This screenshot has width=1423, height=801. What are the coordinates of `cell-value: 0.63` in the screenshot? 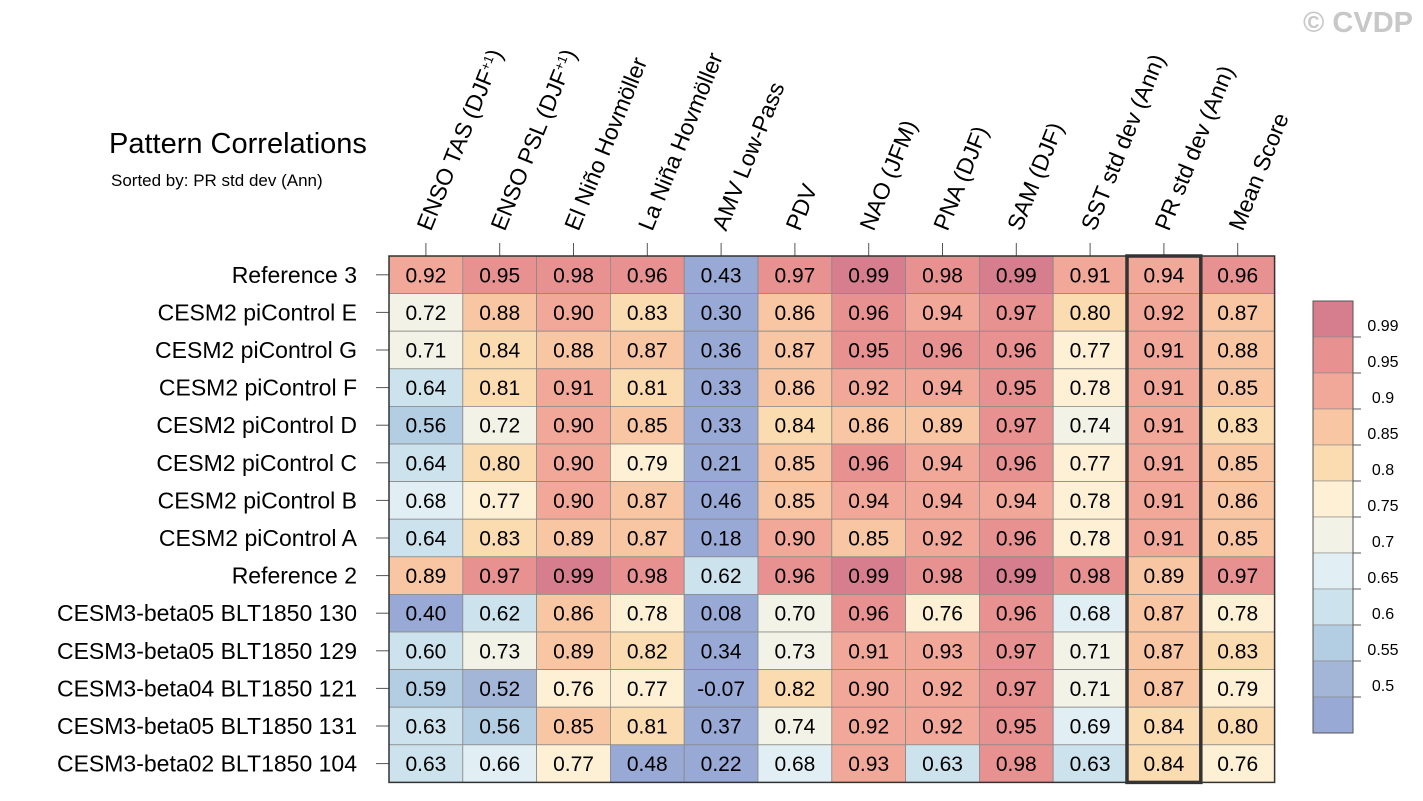 It's located at (425, 764).